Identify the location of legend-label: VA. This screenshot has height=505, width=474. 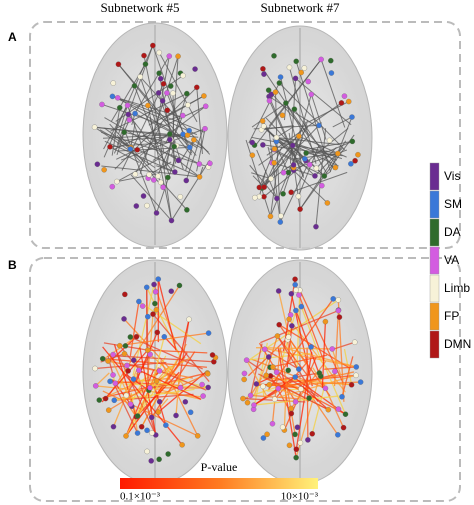
(451, 260).